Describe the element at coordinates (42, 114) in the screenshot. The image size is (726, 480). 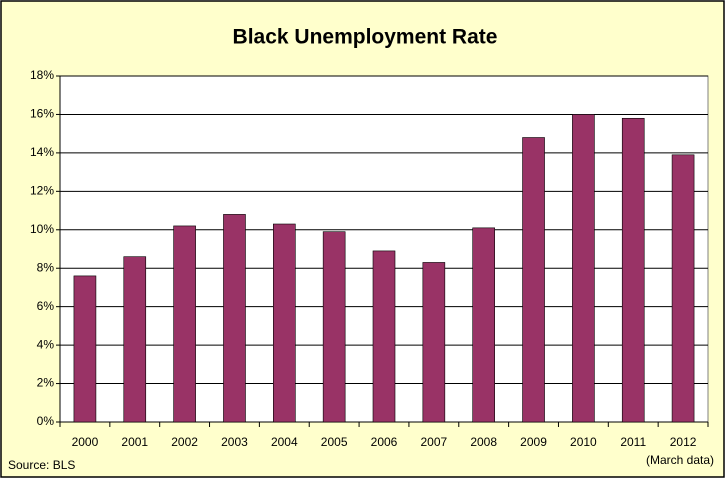
I see `y-tick-label: 16%` at that location.